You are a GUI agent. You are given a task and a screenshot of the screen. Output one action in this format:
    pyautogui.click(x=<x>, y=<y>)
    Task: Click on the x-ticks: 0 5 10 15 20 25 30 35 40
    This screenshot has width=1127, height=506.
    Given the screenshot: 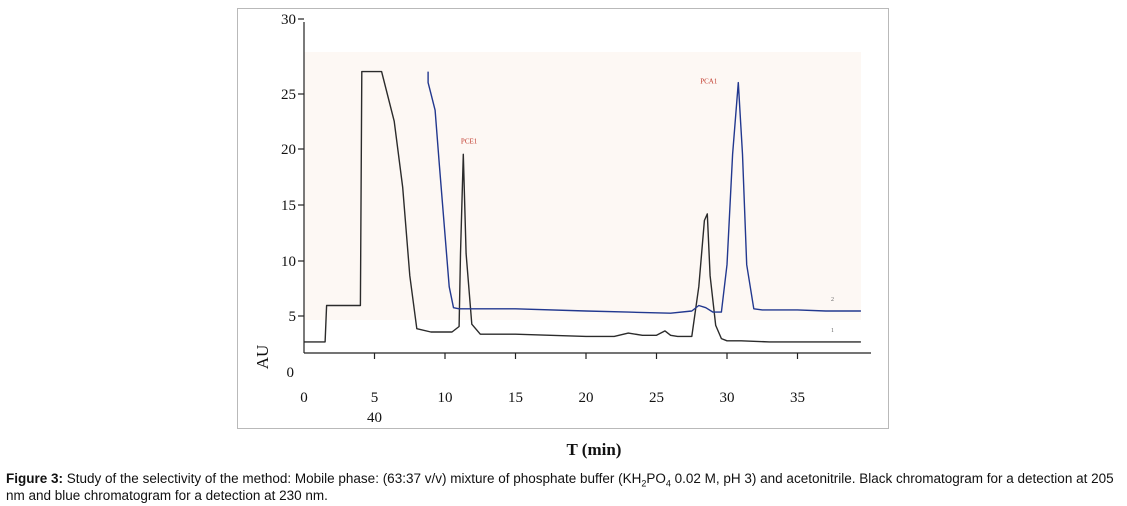 What is the action you would take?
    pyautogui.click(x=552, y=389)
    